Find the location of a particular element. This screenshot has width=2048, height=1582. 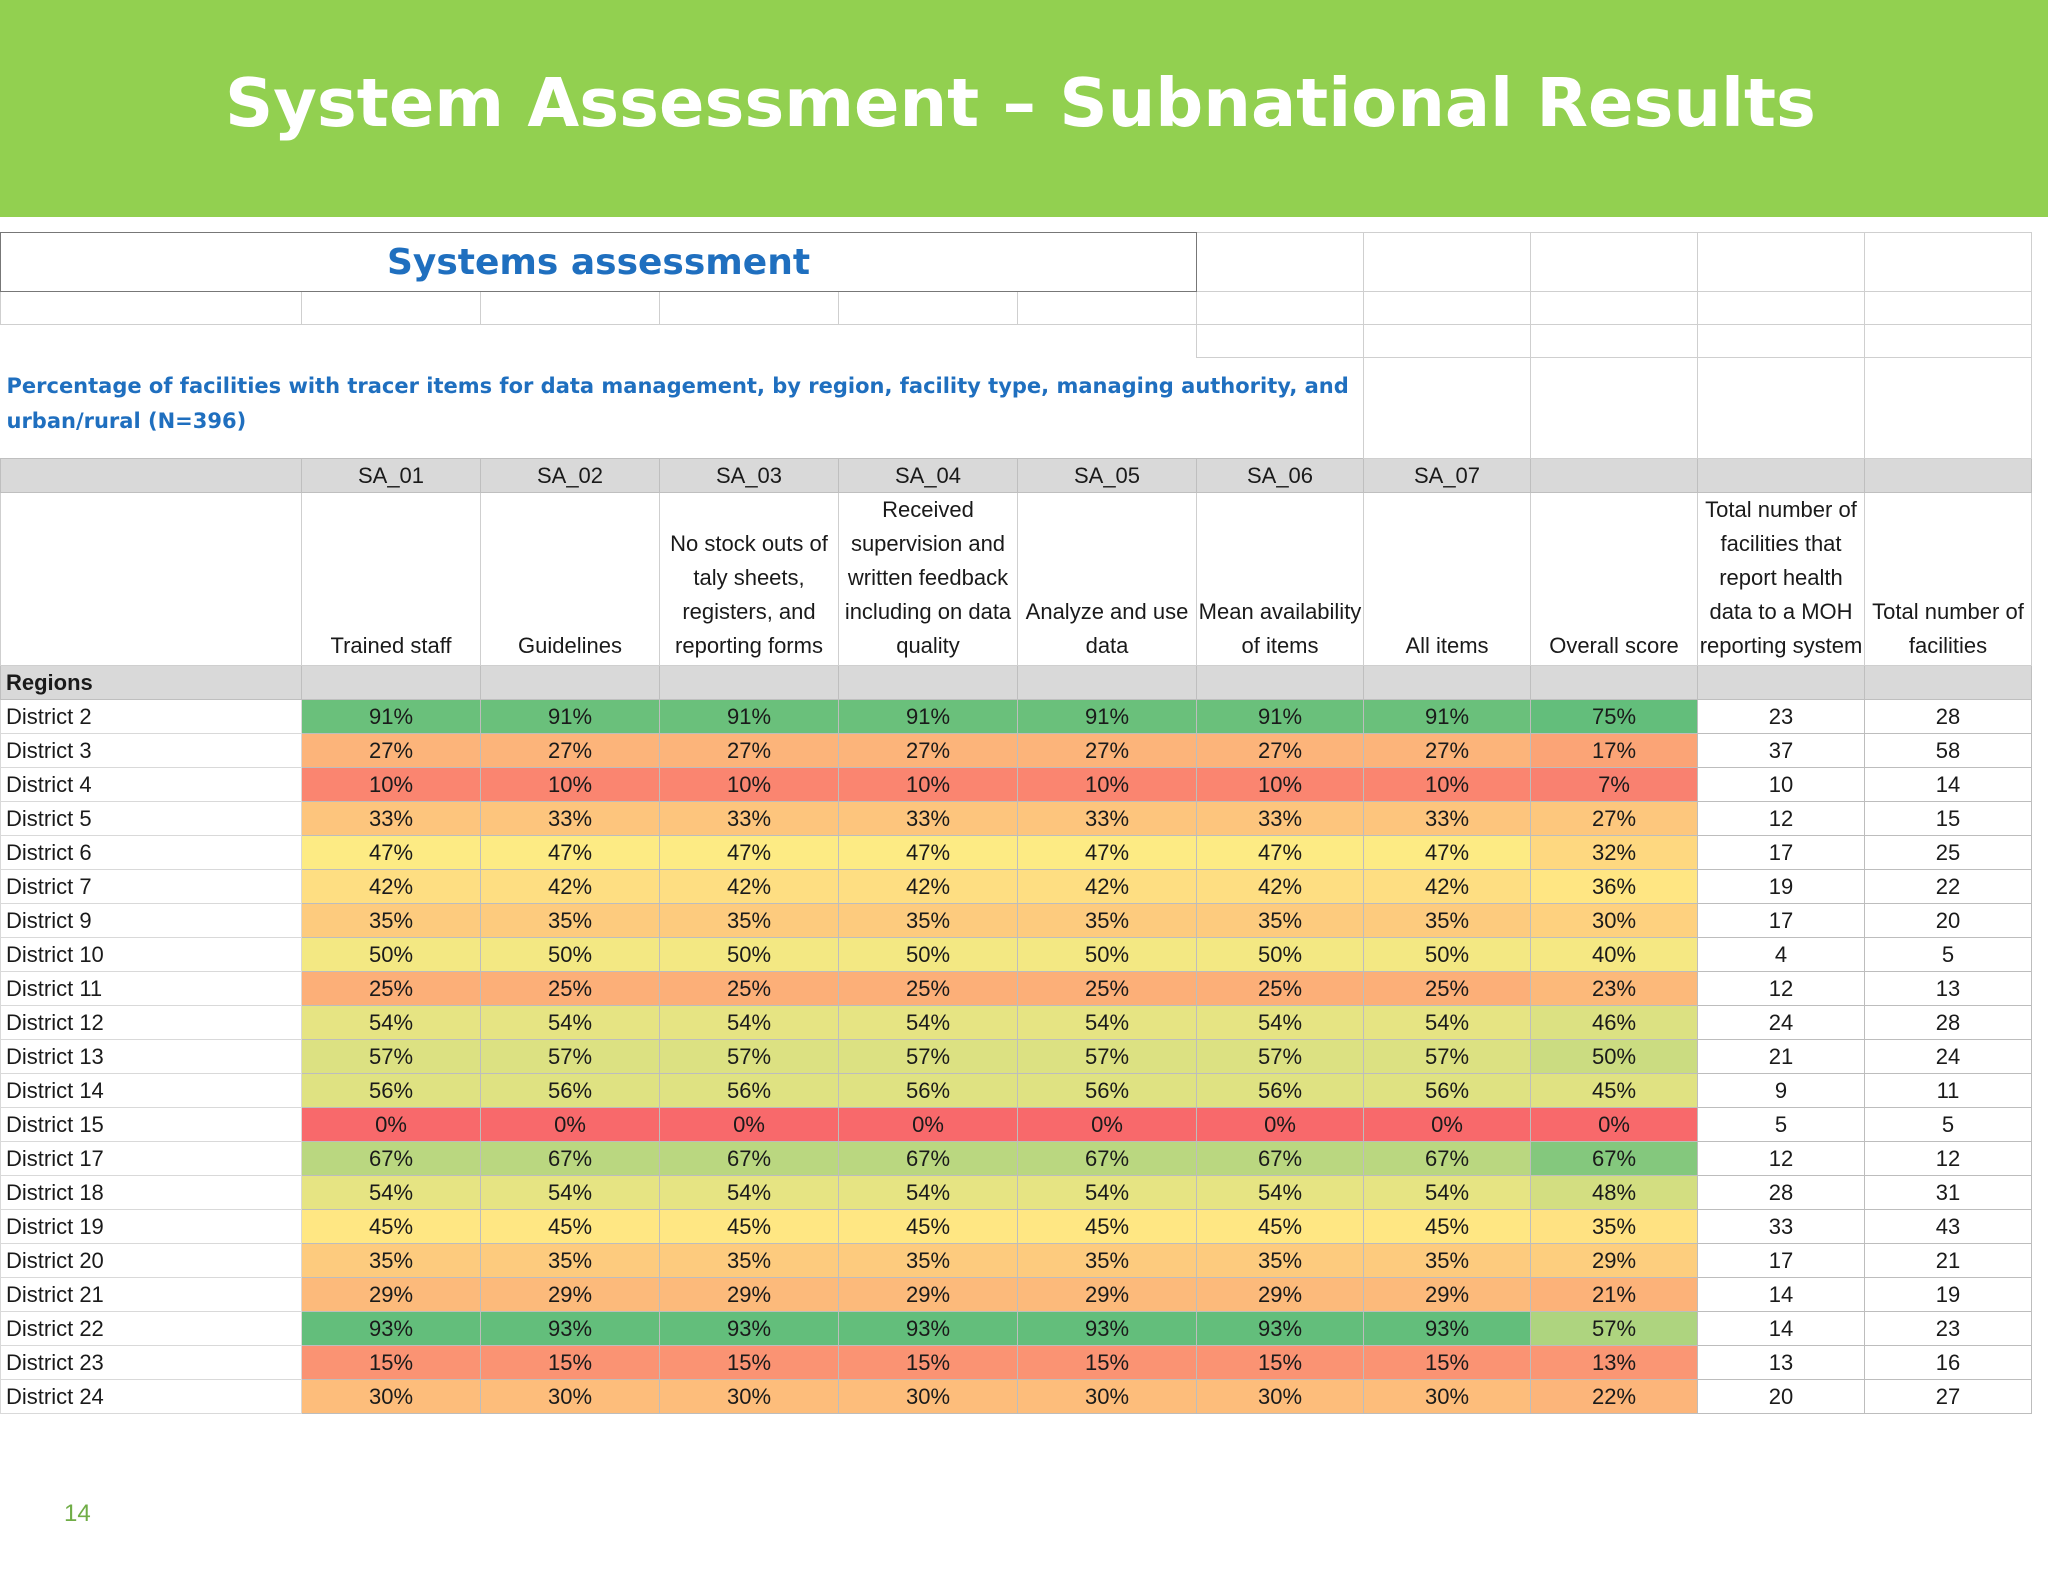

percent-cell: 57% is located at coordinates (570, 1056).